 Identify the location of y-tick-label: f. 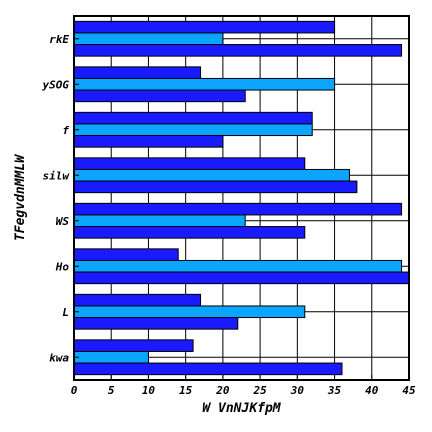
(65, 130).